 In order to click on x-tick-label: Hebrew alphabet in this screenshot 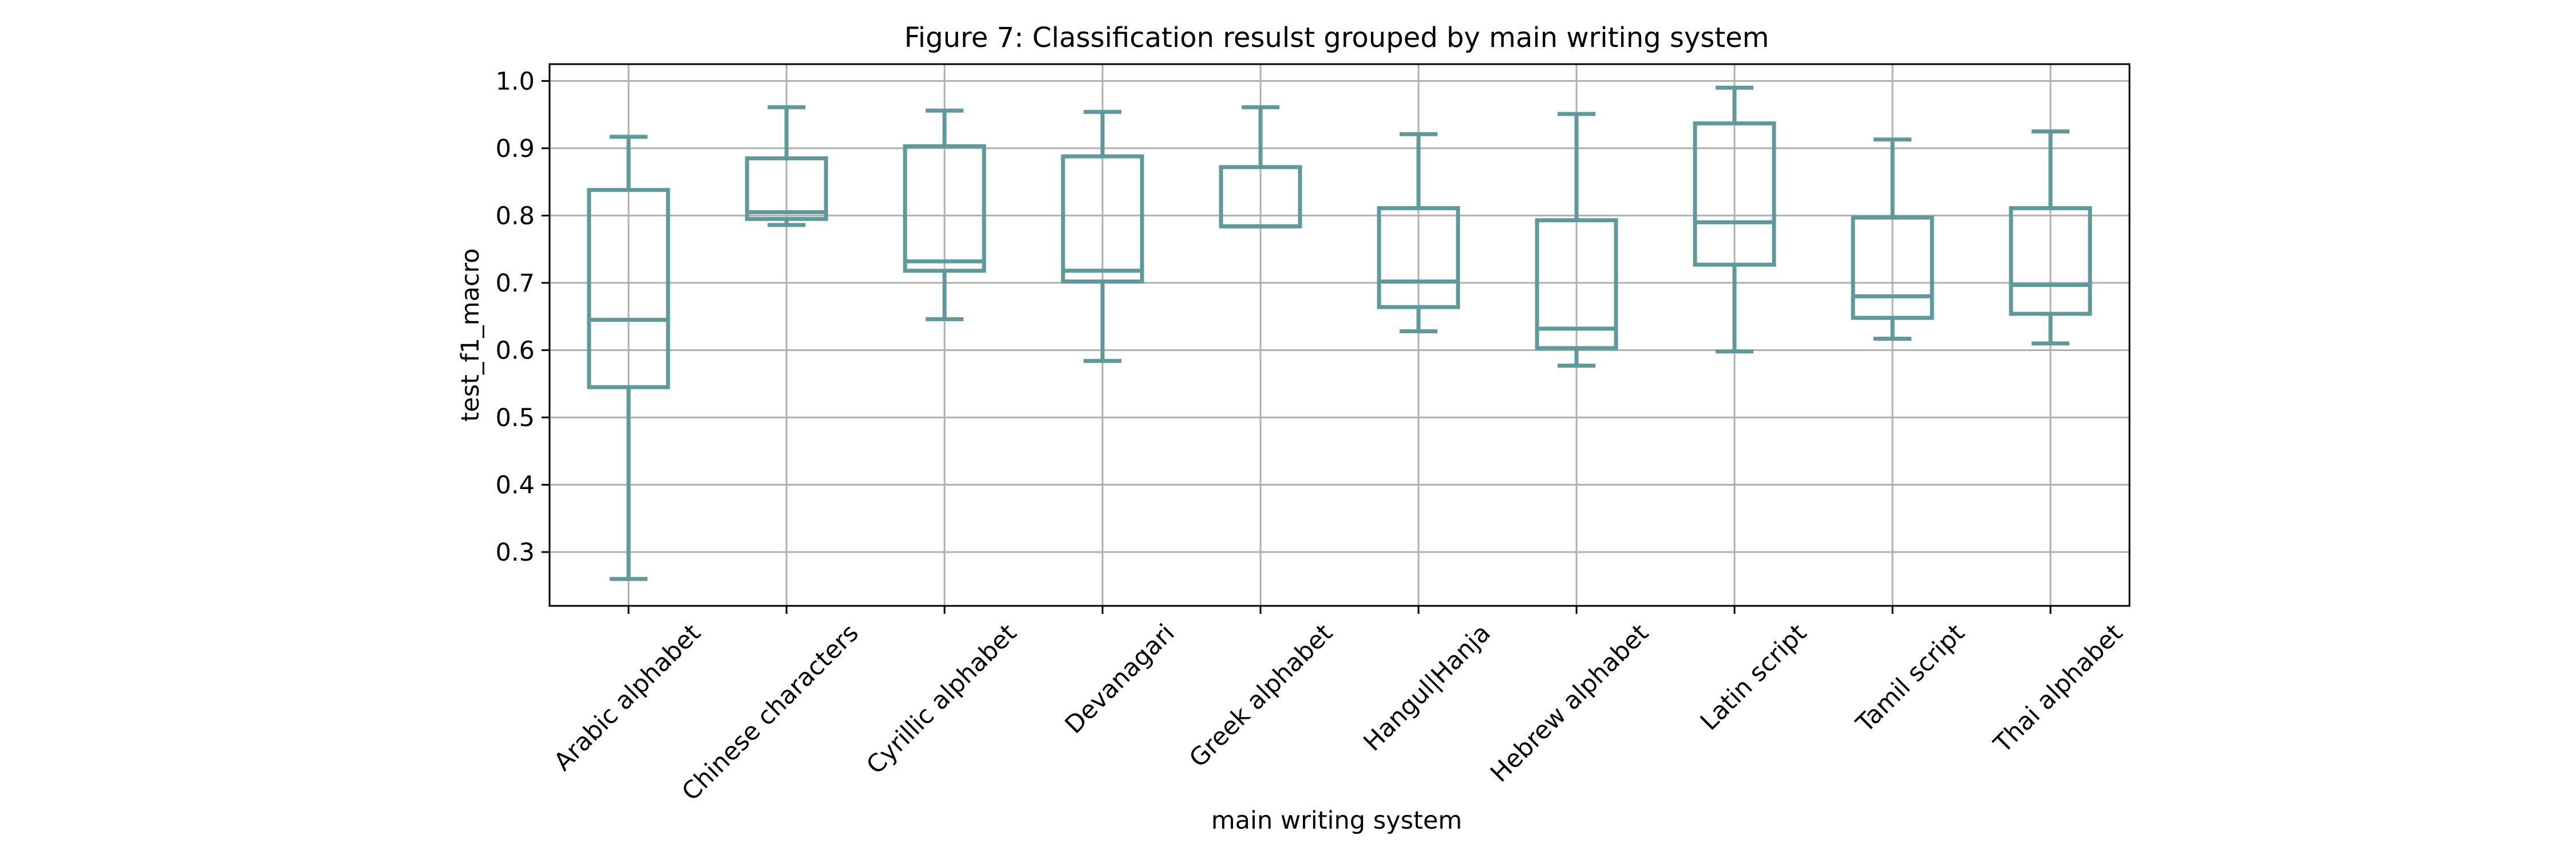, I will do `click(1569, 703)`.